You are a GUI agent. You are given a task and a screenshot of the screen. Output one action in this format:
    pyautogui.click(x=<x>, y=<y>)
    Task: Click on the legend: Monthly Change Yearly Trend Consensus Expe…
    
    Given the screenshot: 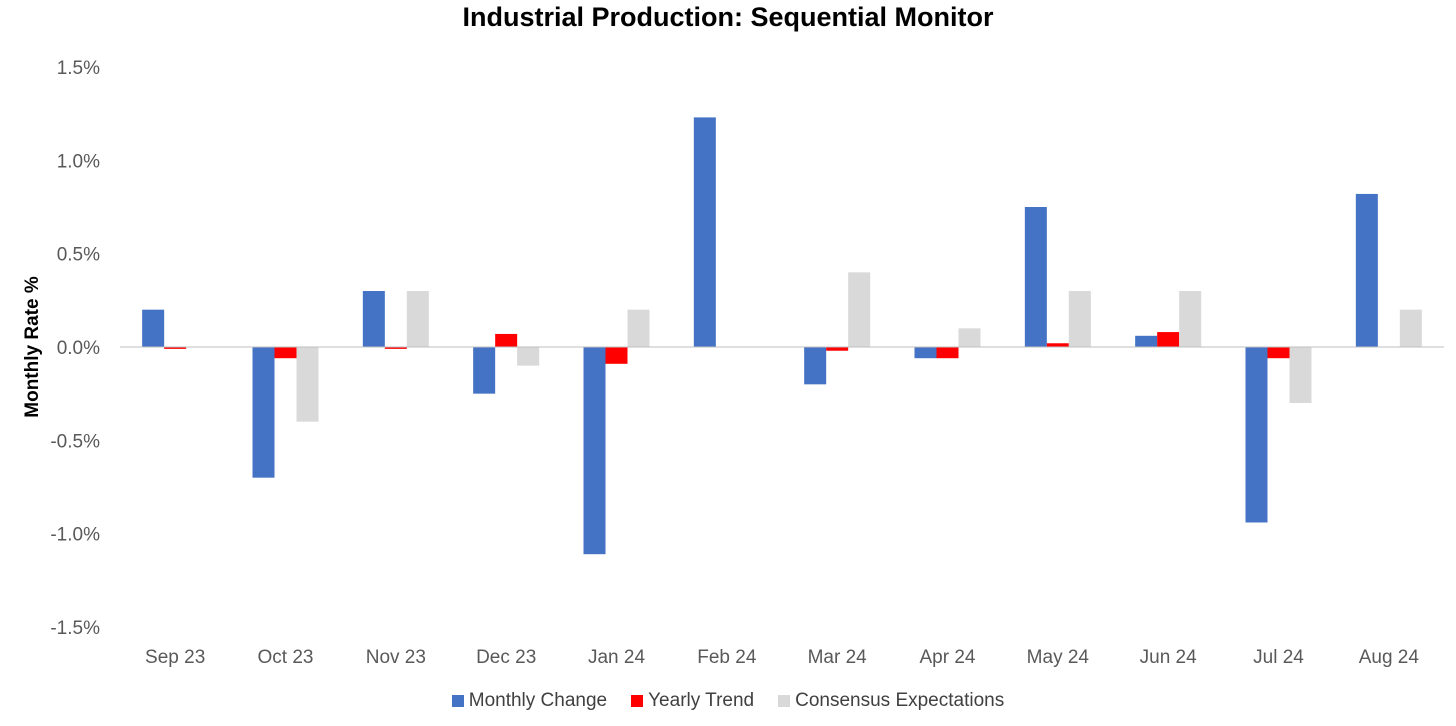 What is the action you would take?
    pyautogui.click(x=728, y=701)
    